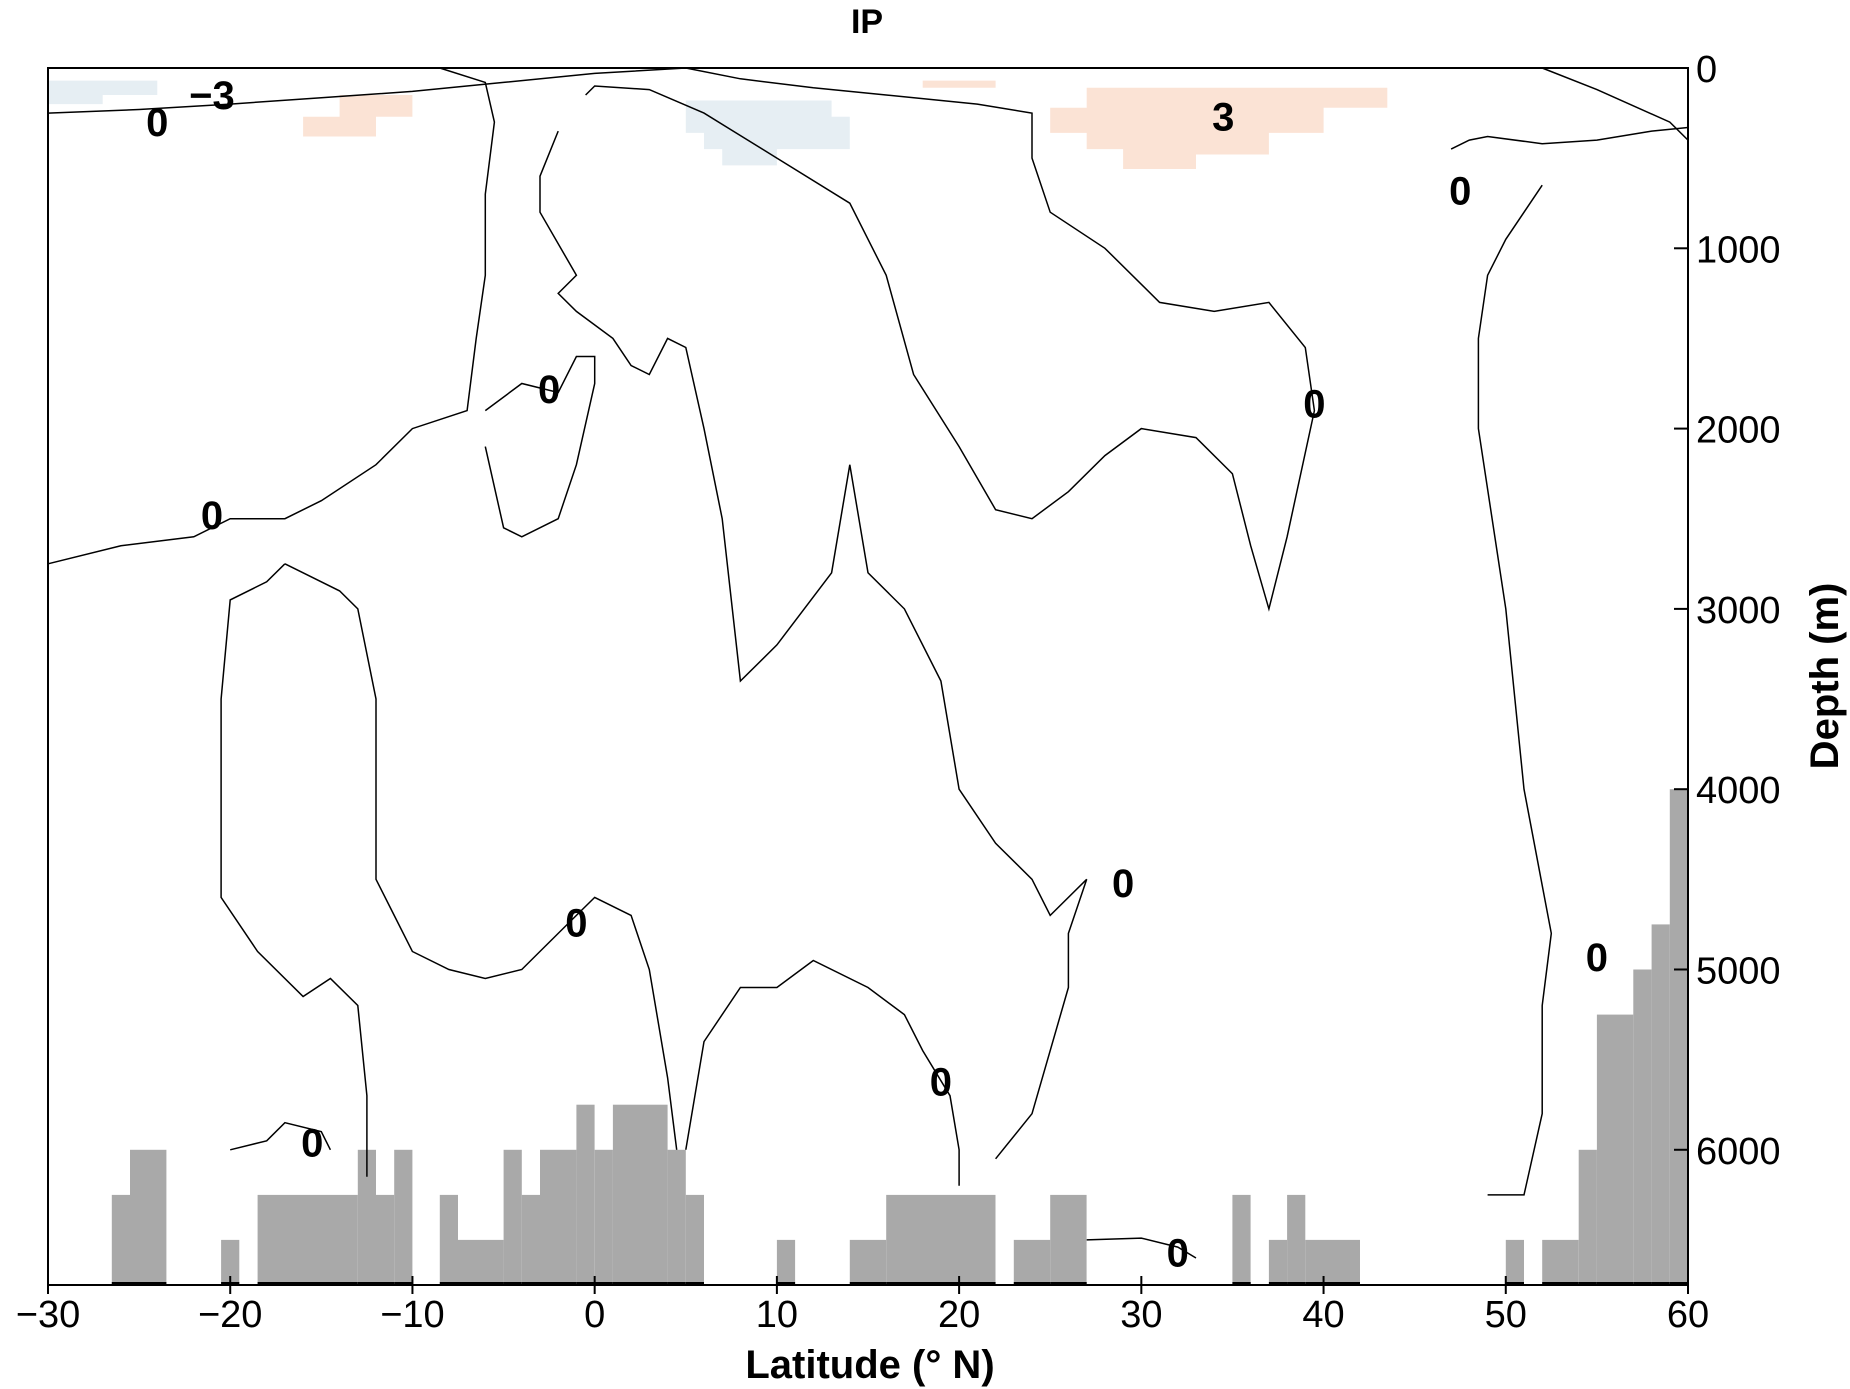  What do you see at coordinates (1738, 431) in the screenshot?
I see `y-tick-label: 2000` at bounding box center [1738, 431].